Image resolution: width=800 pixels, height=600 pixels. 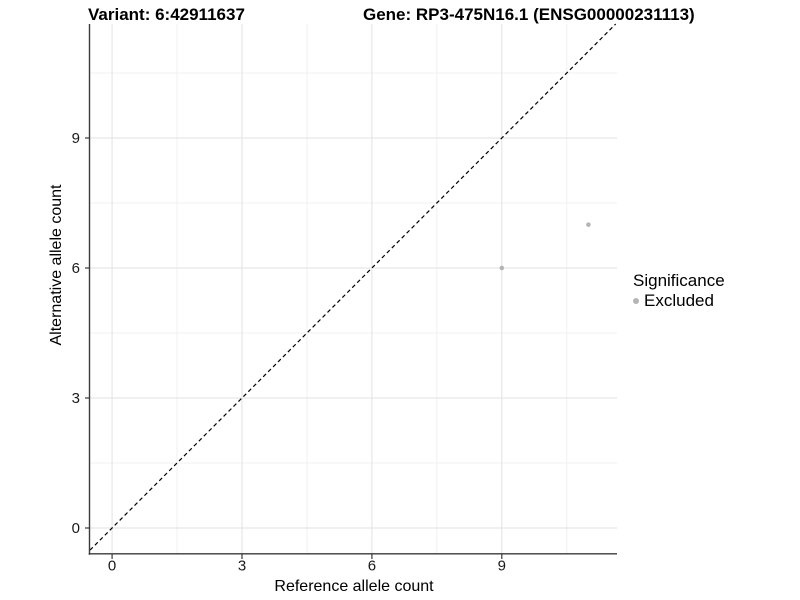 I want to click on legend-entry-label: Excluded, so click(x=679, y=300).